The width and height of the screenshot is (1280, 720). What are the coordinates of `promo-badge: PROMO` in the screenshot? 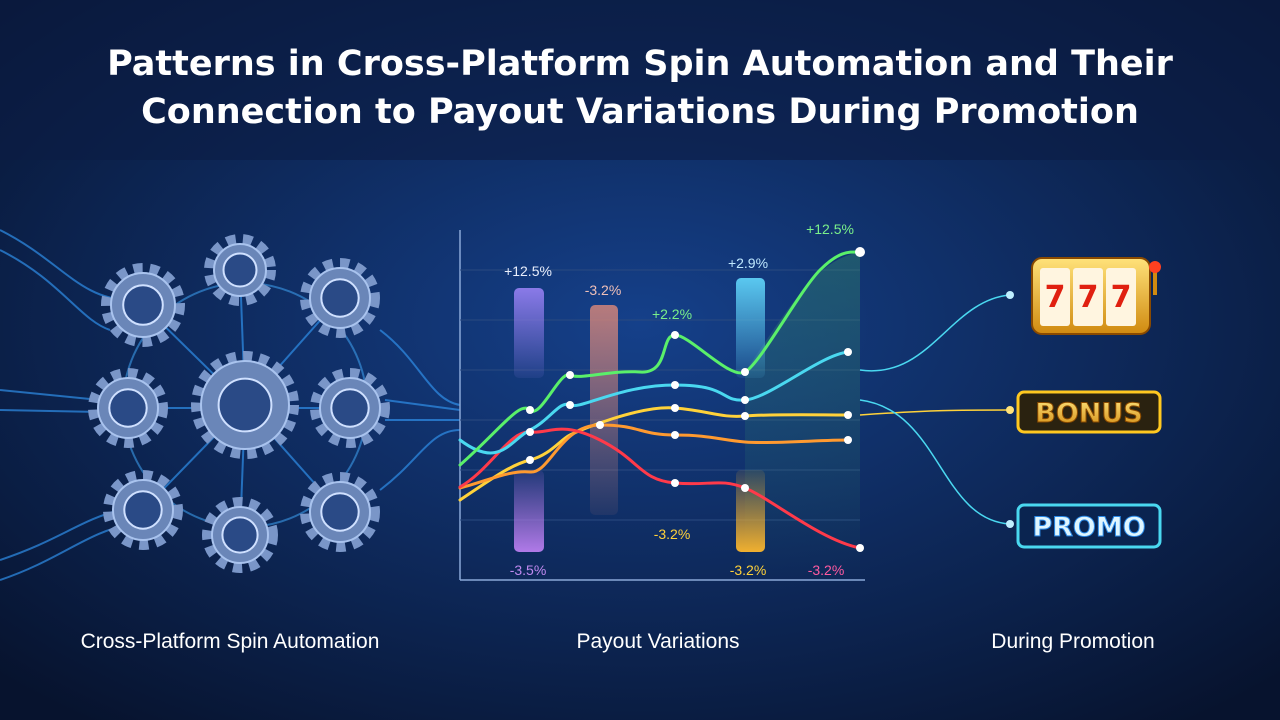 It's located at (1089, 526).